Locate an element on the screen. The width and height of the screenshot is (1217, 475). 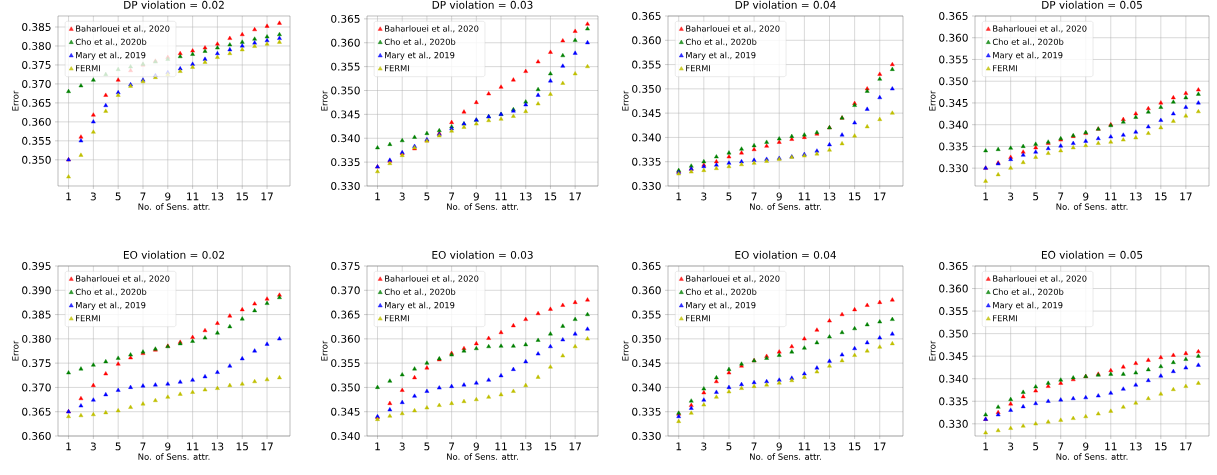
chart-title: DP violation = 0.02 is located at coordinates (174, 4).